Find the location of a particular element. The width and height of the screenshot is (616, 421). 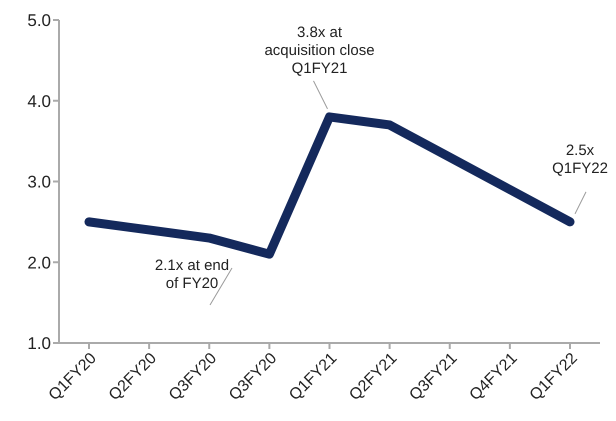

y-tick-label: 2.0 is located at coordinates (39, 262).